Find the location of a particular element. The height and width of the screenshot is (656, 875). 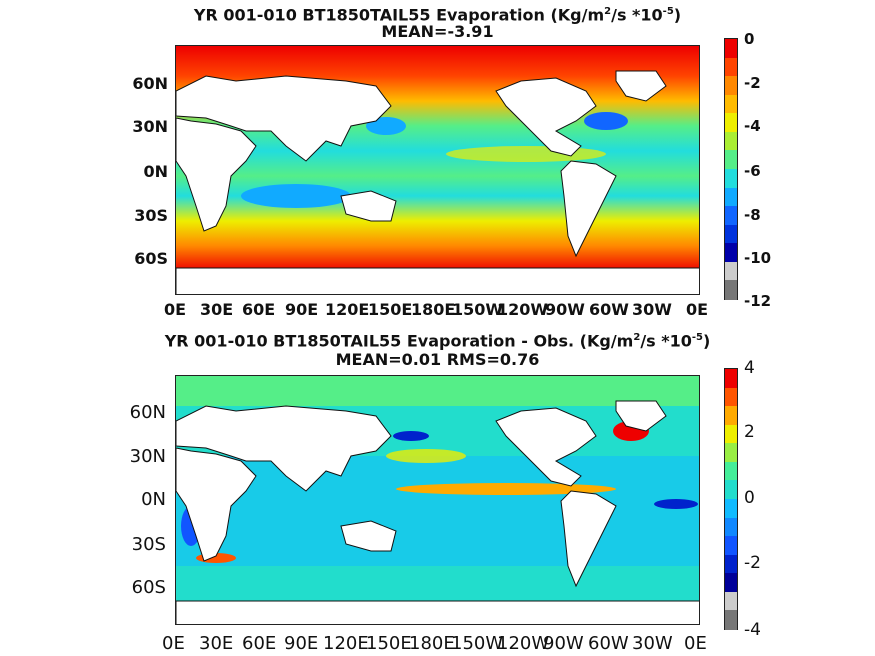

colorbar-tick: -8 is located at coordinates (752, 215).